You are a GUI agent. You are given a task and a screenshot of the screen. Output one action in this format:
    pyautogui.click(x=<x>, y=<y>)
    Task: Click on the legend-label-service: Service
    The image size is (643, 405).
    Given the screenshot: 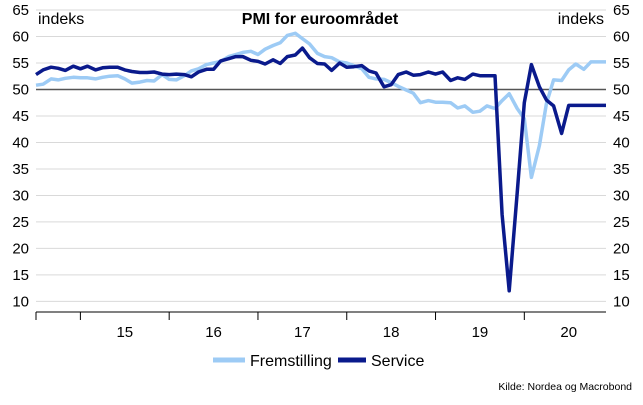 What is the action you would take?
    pyautogui.click(x=397, y=361)
    